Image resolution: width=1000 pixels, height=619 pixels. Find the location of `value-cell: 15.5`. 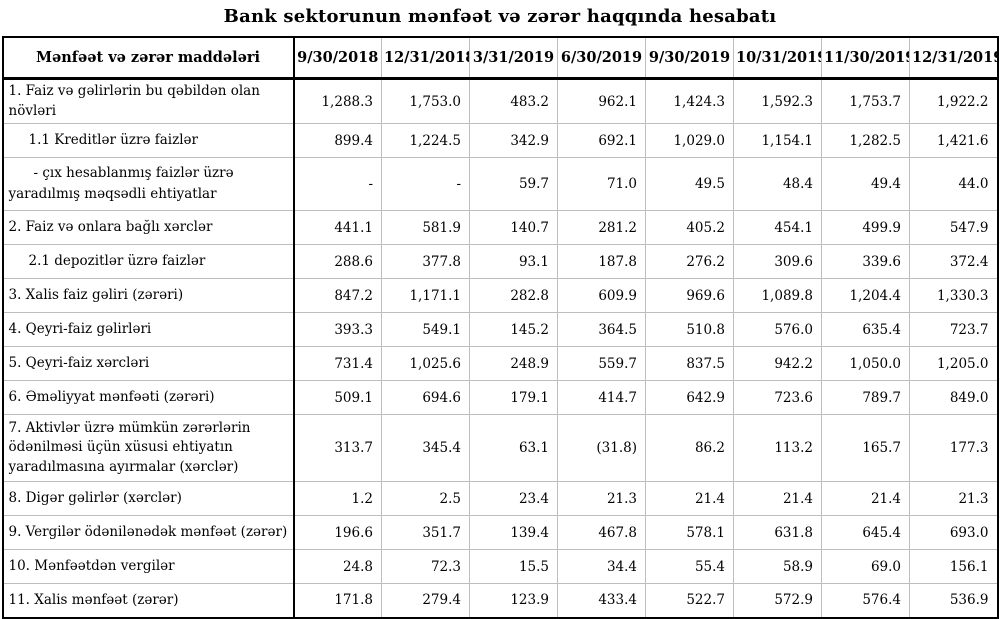

value-cell: 15.5 is located at coordinates (513, 567).